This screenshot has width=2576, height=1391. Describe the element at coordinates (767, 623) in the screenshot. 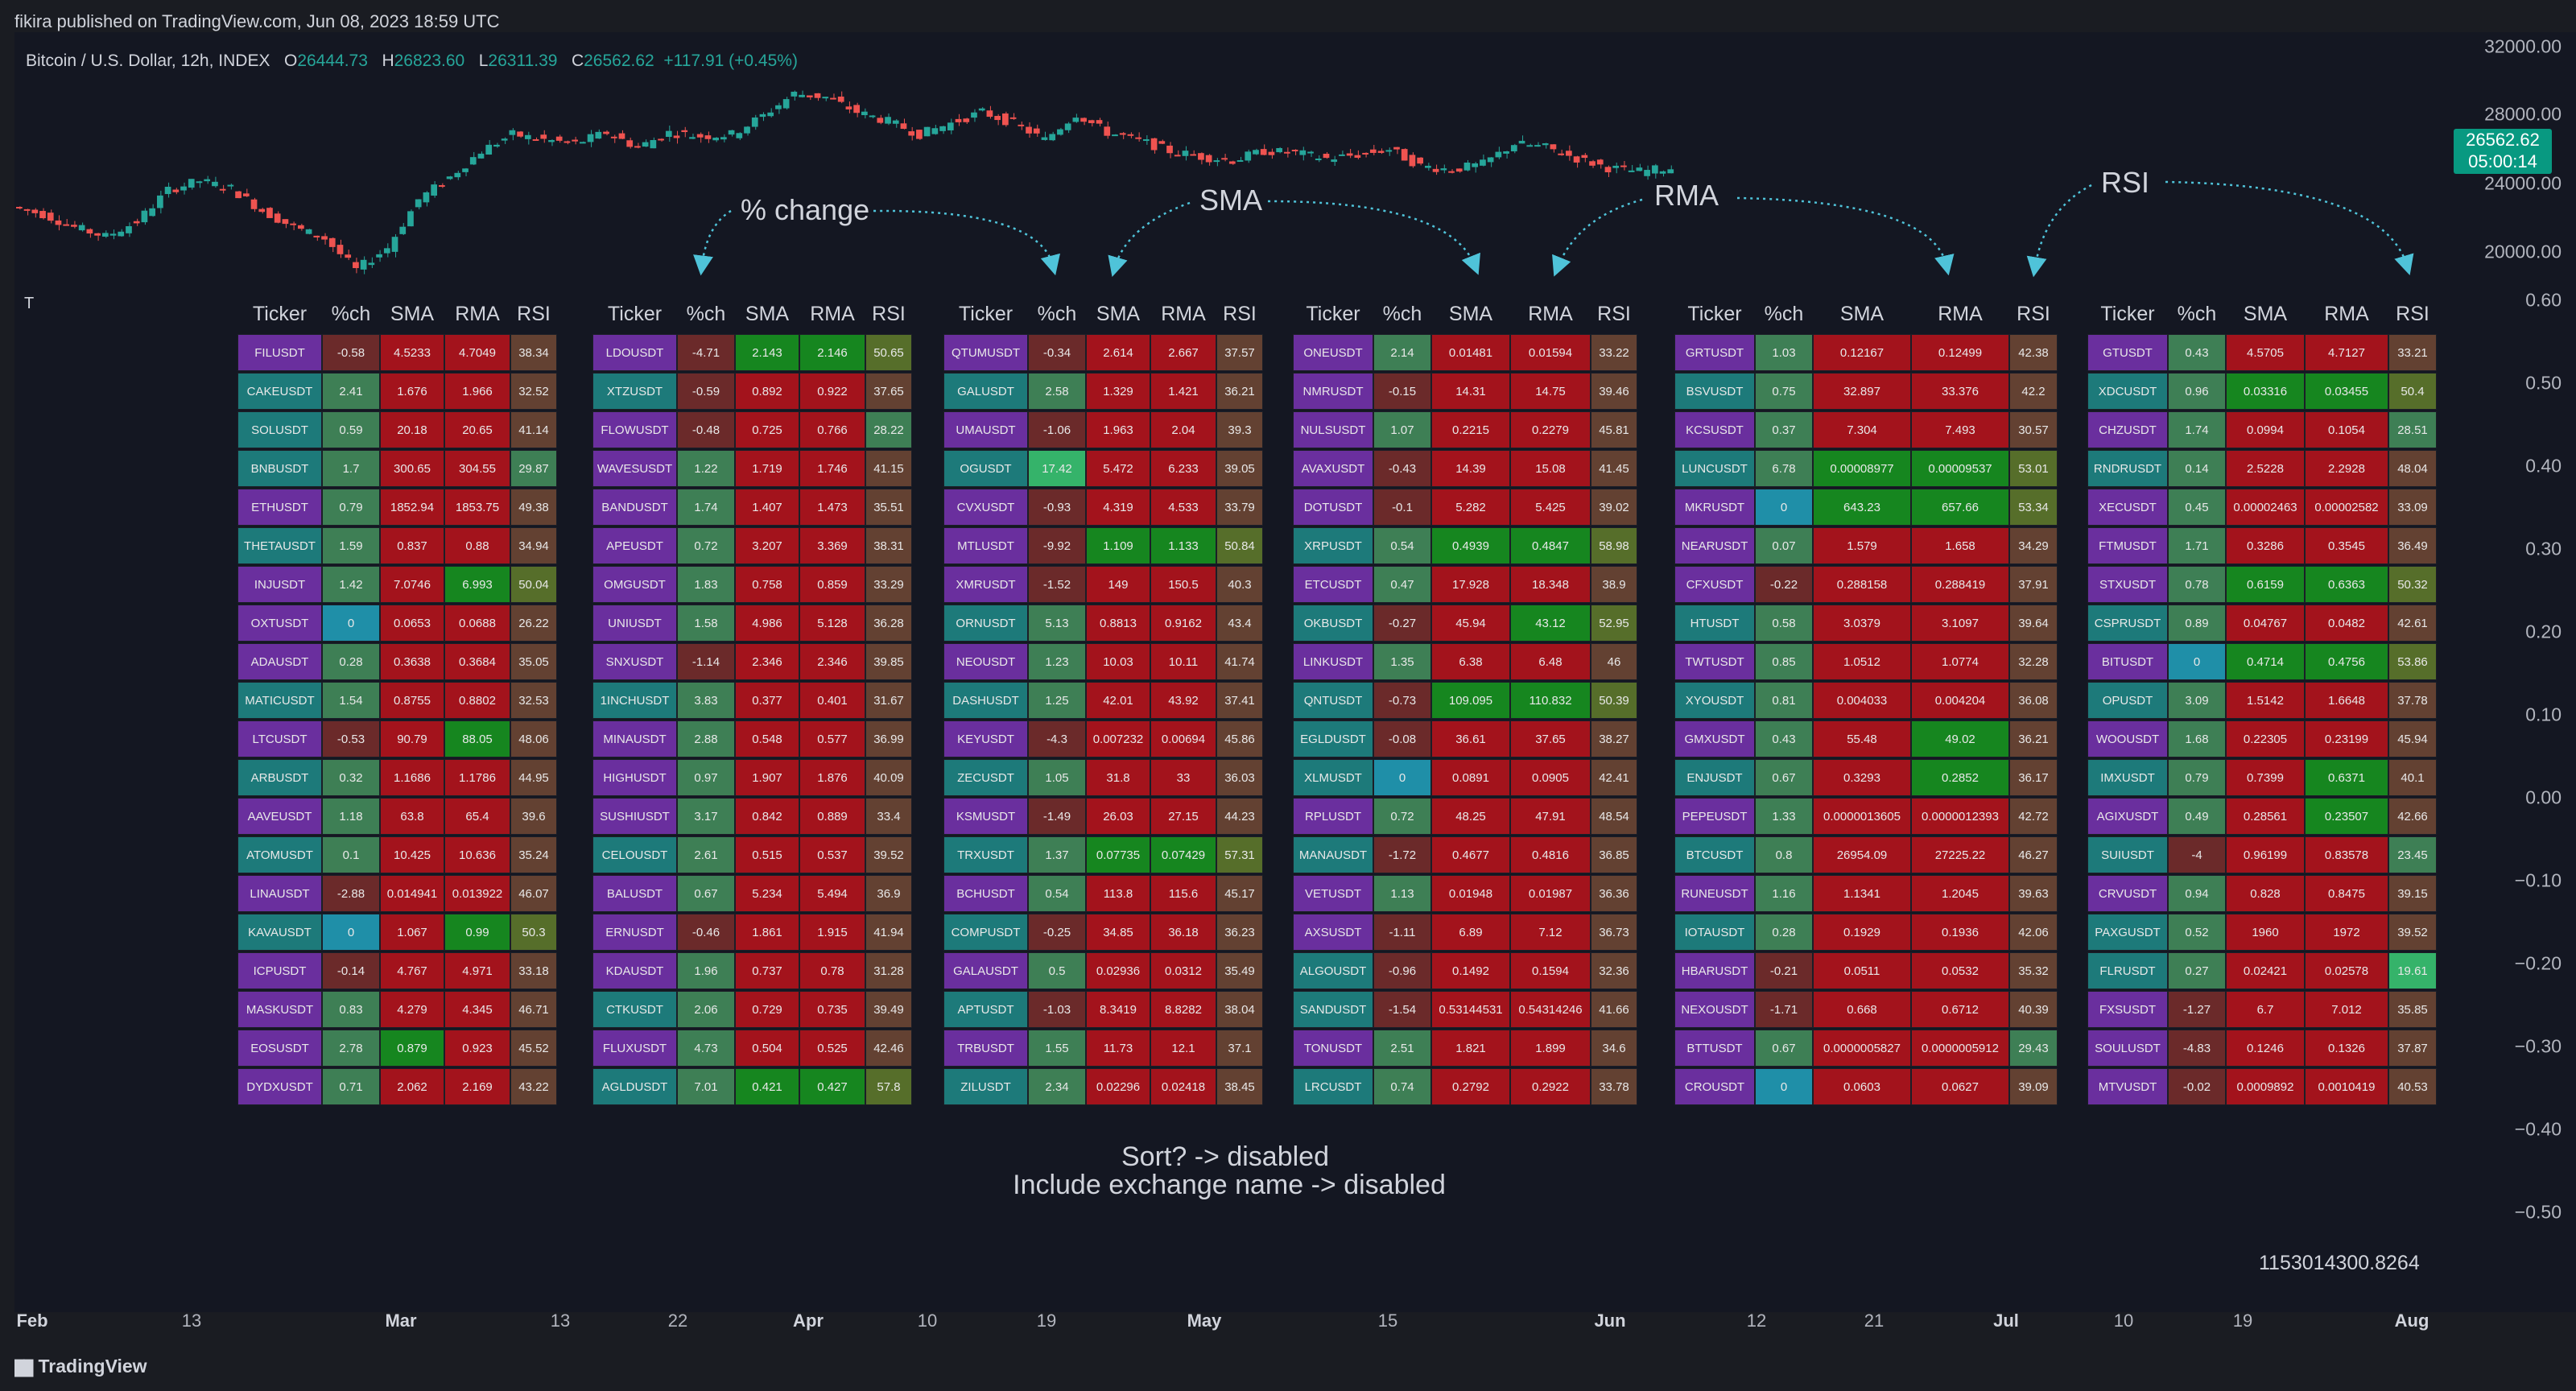

I see `sma-cell: 4.986` at that location.